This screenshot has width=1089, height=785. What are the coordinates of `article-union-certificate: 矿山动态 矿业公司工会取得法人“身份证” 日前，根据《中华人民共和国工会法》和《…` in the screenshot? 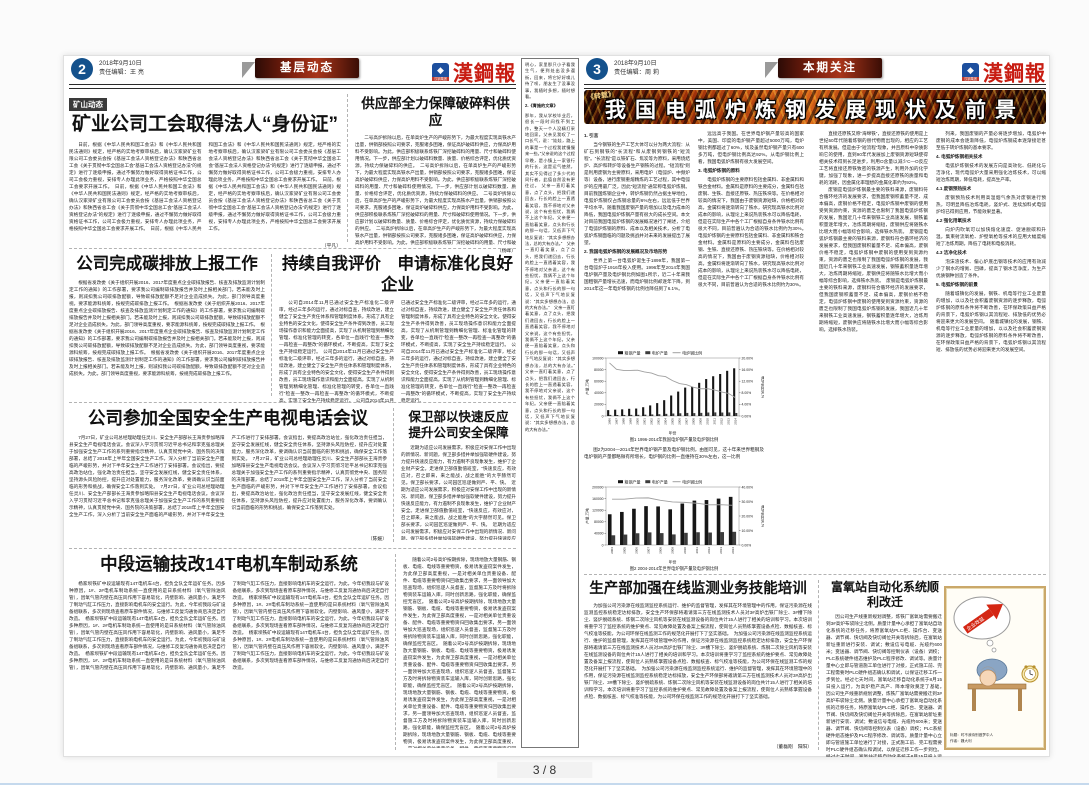 It's located at (205, 171).